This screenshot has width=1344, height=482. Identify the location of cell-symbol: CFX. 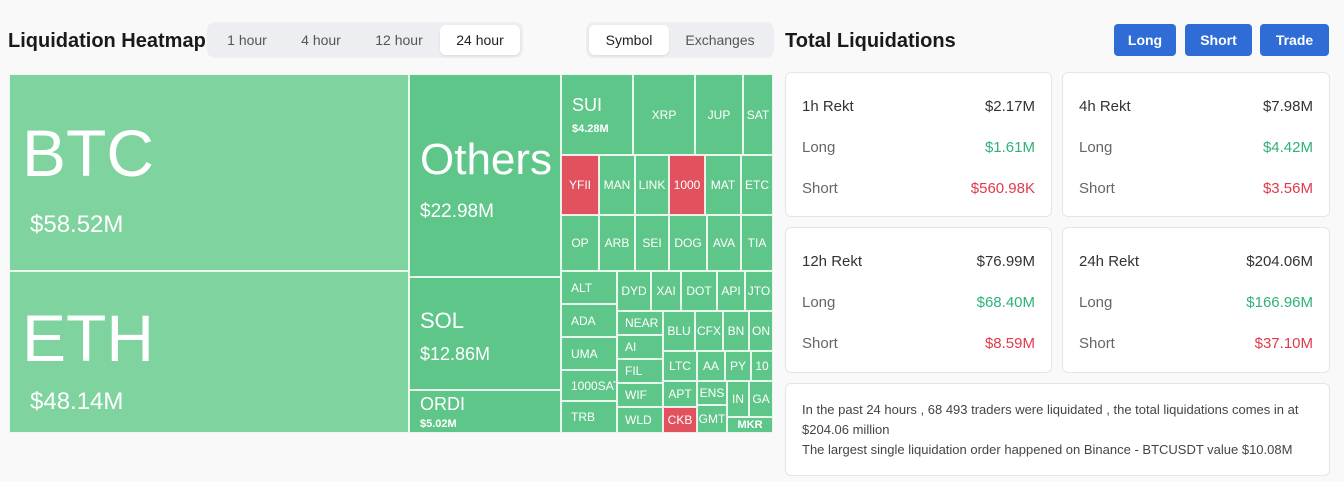
(709, 331).